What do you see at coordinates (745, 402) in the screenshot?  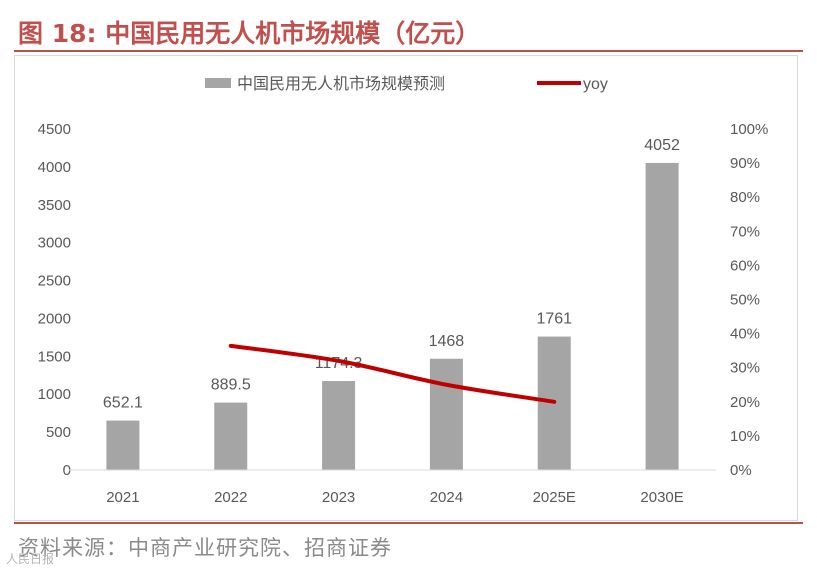 I see `right-tick-label: 20%` at bounding box center [745, 402].